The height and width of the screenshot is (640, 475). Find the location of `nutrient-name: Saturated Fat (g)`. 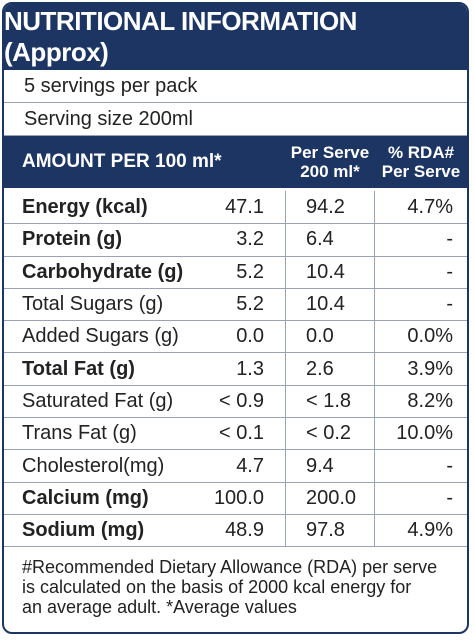

nutrient-name: Saturated Fat (g) is located at coordinates (98, 400).